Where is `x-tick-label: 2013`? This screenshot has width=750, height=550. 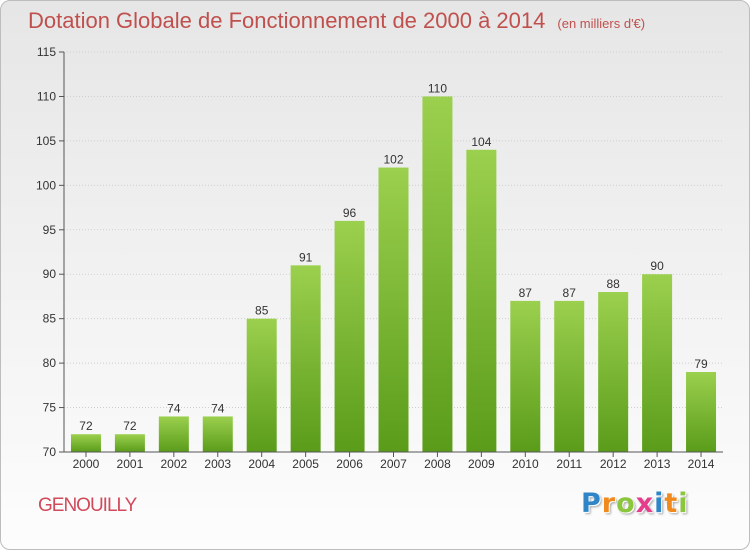
x-tick-label: 2013 is located at coordinates (657, 464).